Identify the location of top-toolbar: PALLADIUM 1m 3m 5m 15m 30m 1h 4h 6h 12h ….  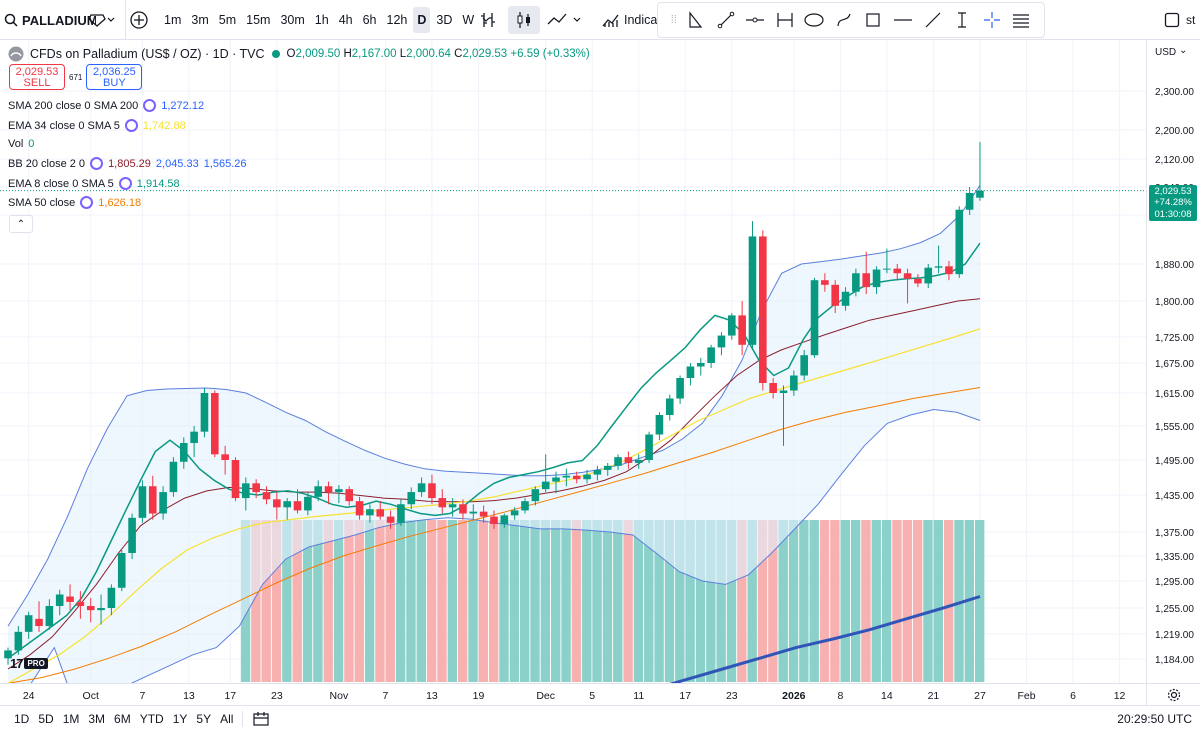
(600, 20).